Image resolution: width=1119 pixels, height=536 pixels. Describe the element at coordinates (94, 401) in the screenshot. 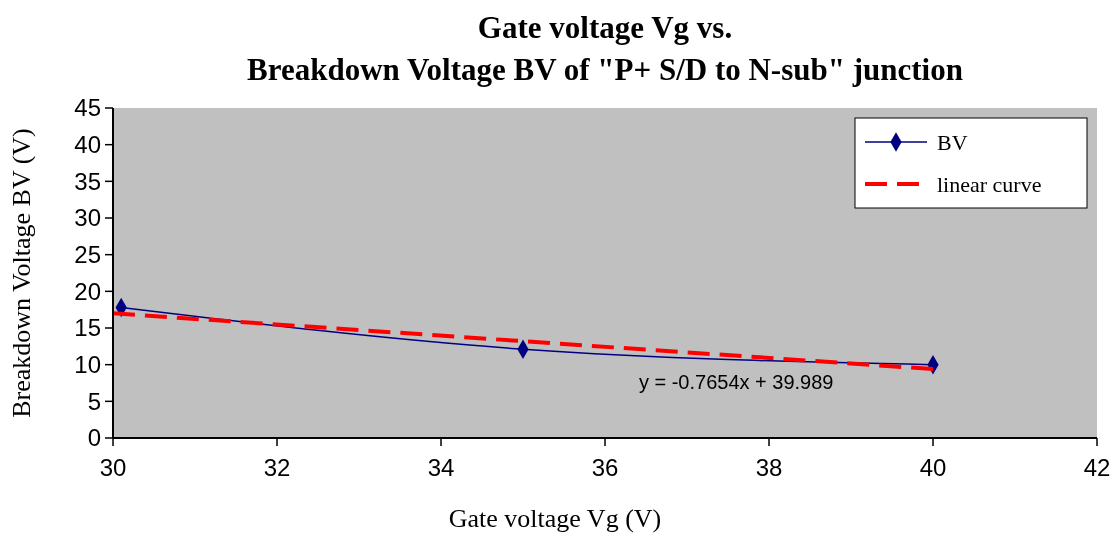

I see `y-tick-label: 5` at that location.